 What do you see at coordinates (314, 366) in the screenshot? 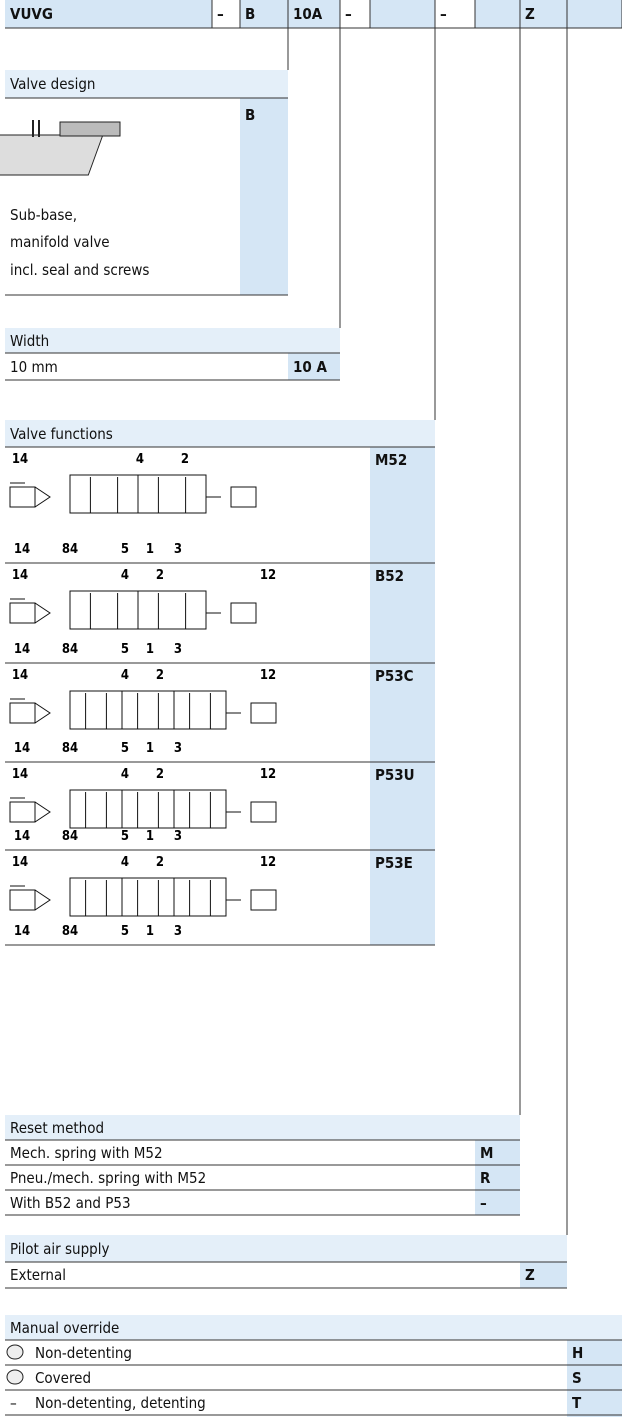
I see `code-cell: 10 A` at bounding box center [314, 366].